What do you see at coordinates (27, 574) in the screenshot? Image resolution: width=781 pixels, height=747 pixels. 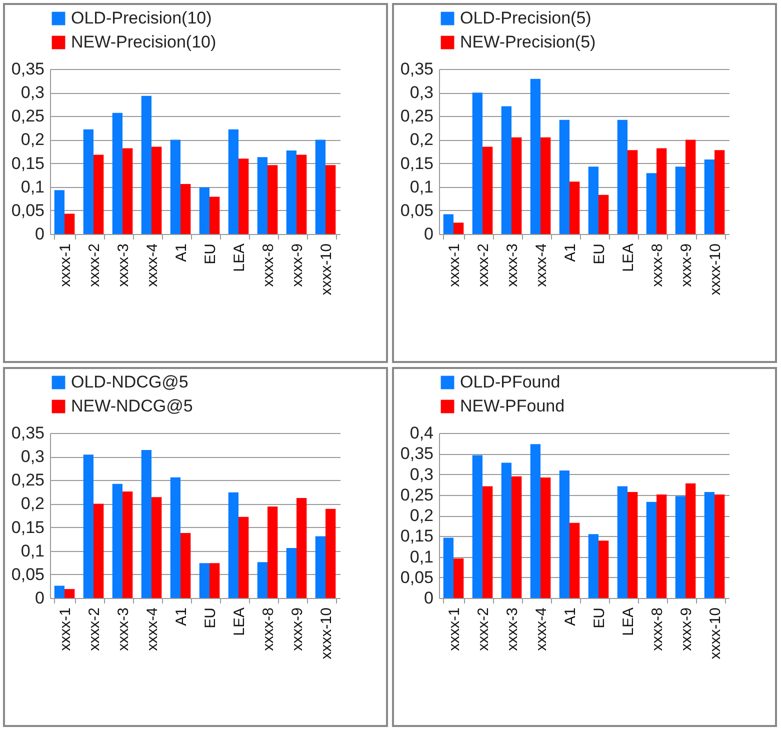 I see `y-tick-label: 0,05` at bounding box center [27, 574].